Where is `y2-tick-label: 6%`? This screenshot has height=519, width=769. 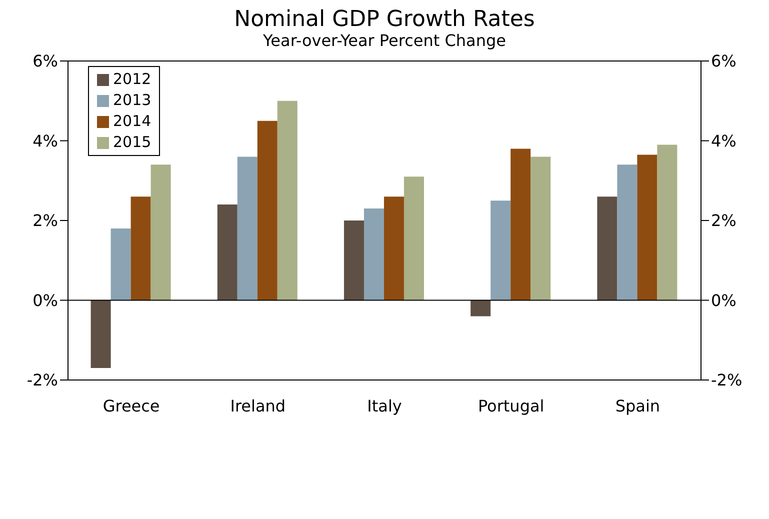
y2-tick-label: 6% is located at coordinates (723, 61).